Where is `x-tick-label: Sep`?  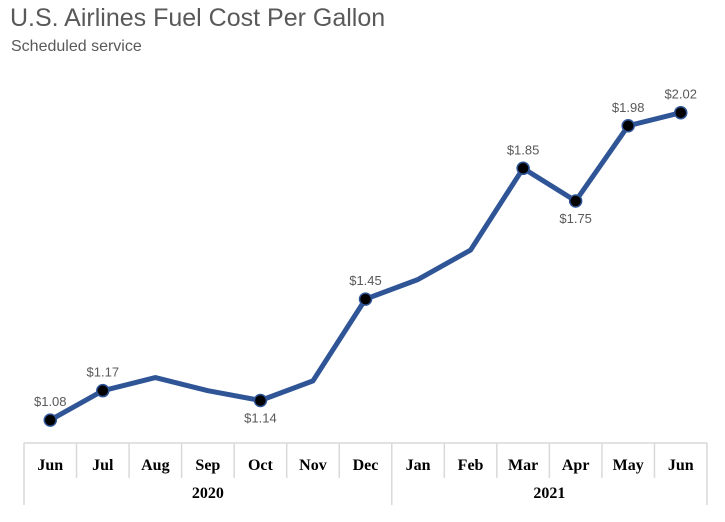
x-tick-label: Sep is located at coordinates (207, 465).